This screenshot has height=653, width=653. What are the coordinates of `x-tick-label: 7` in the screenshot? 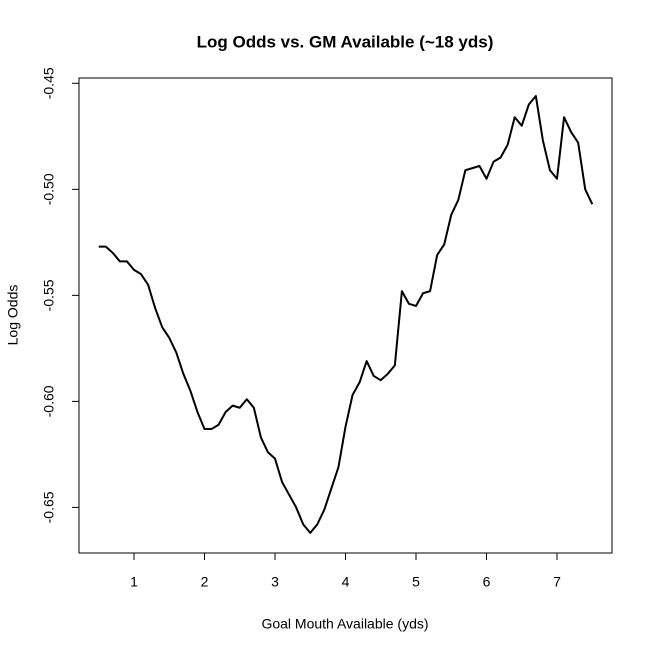 It's located at (557, 582).